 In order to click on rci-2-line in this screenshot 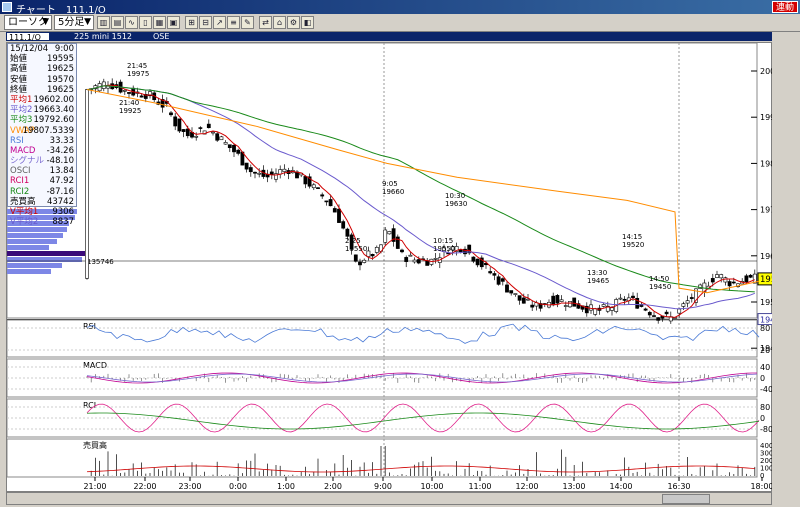, I will do `click(423, 421)`.